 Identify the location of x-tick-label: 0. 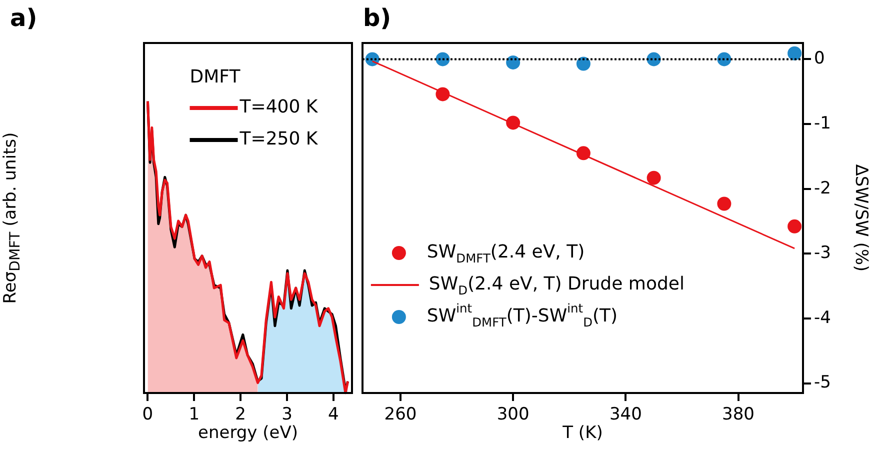
(148, 414).